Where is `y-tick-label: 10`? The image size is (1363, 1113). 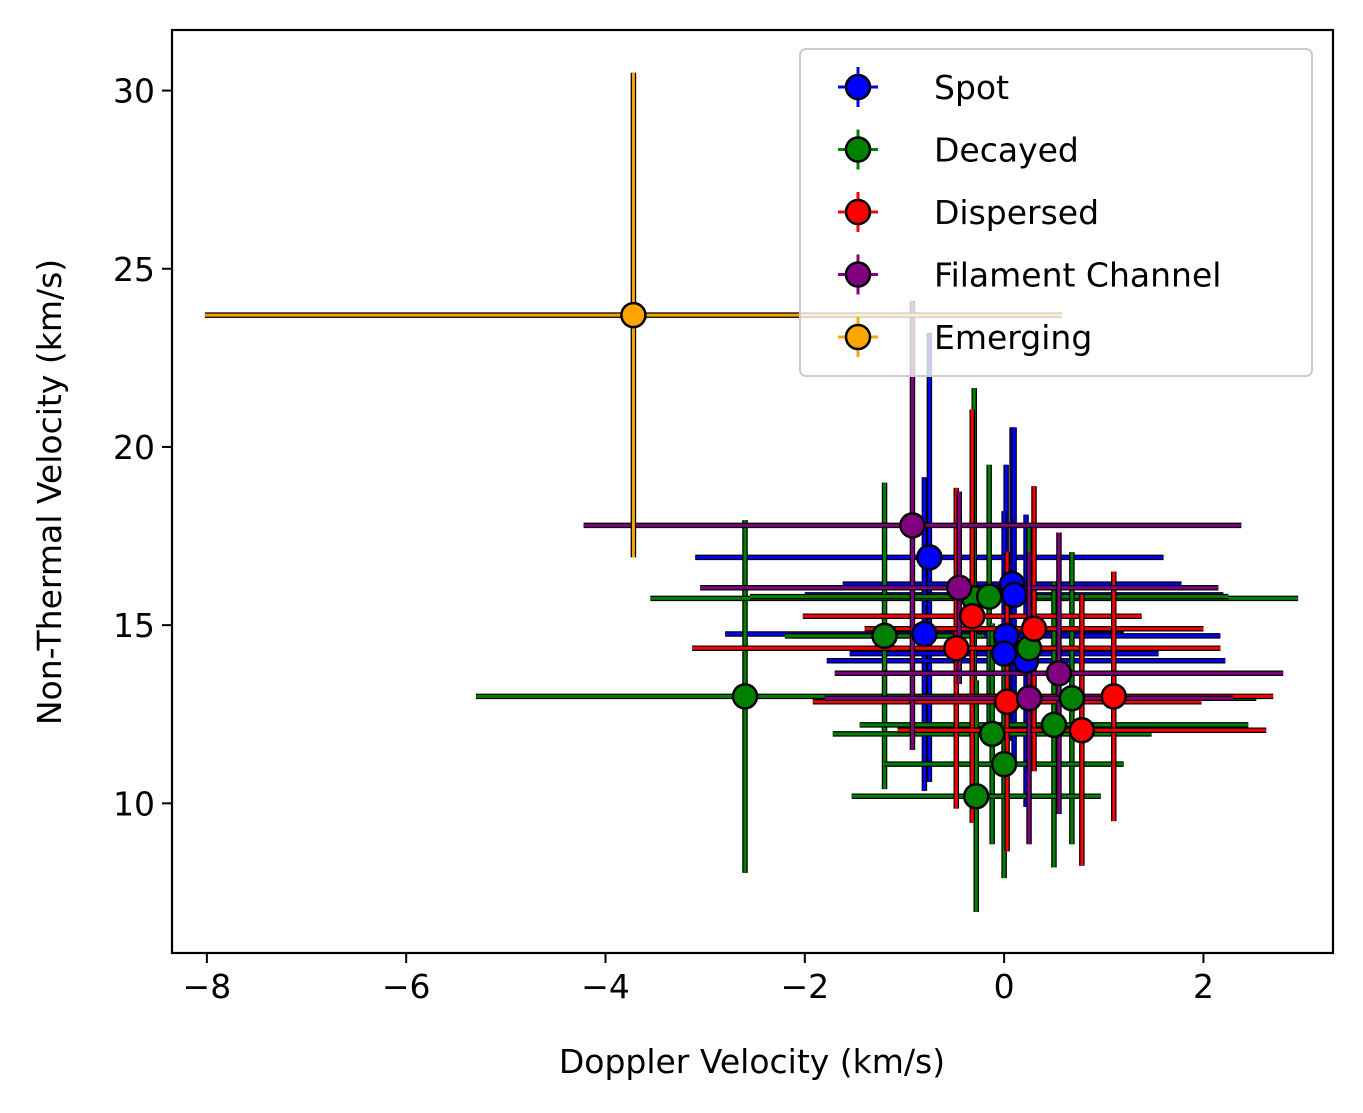
y-tick-label: 10 is located at coordinates (134, 803).